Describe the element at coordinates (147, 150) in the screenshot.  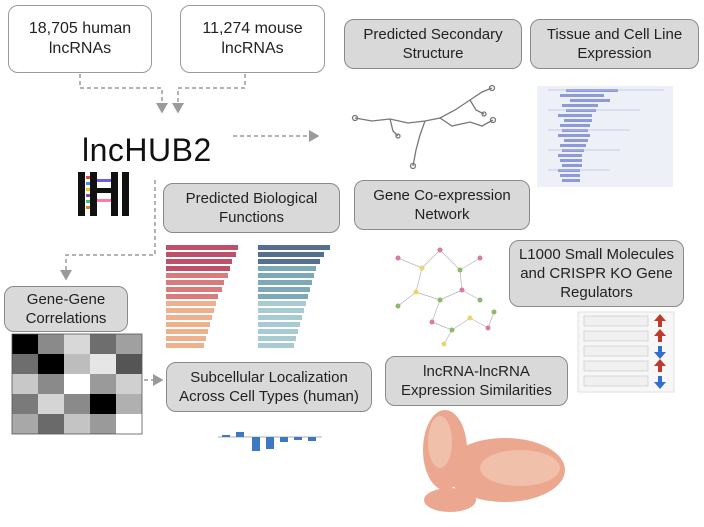
I see `lnchub2-logo-text: lncHUB2` at that location.